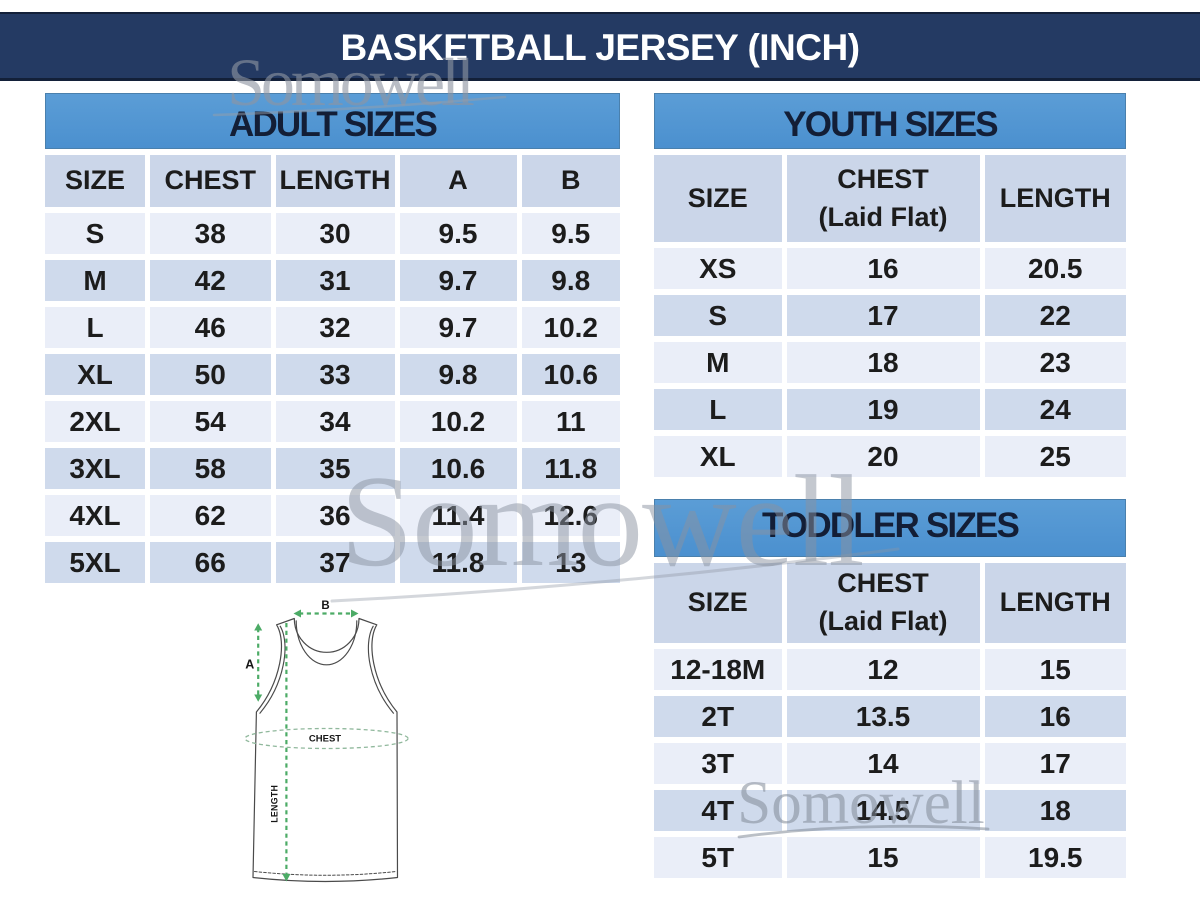  I want to click on svg-text: LENGTH, so click(274, 804).